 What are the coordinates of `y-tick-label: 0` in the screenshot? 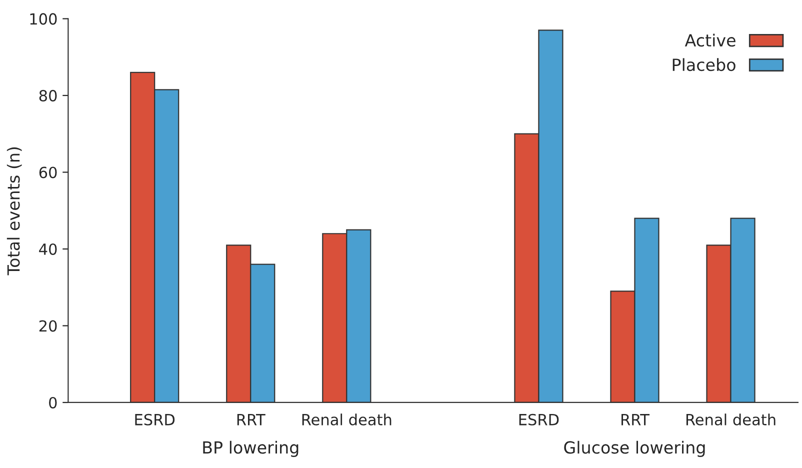 It's located at (53, 402).